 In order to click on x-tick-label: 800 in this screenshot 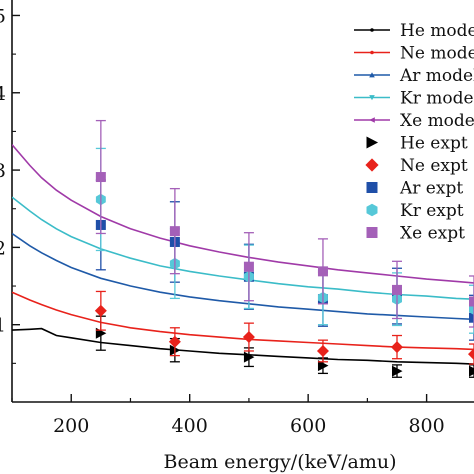, I will do `click(426, 426)`.